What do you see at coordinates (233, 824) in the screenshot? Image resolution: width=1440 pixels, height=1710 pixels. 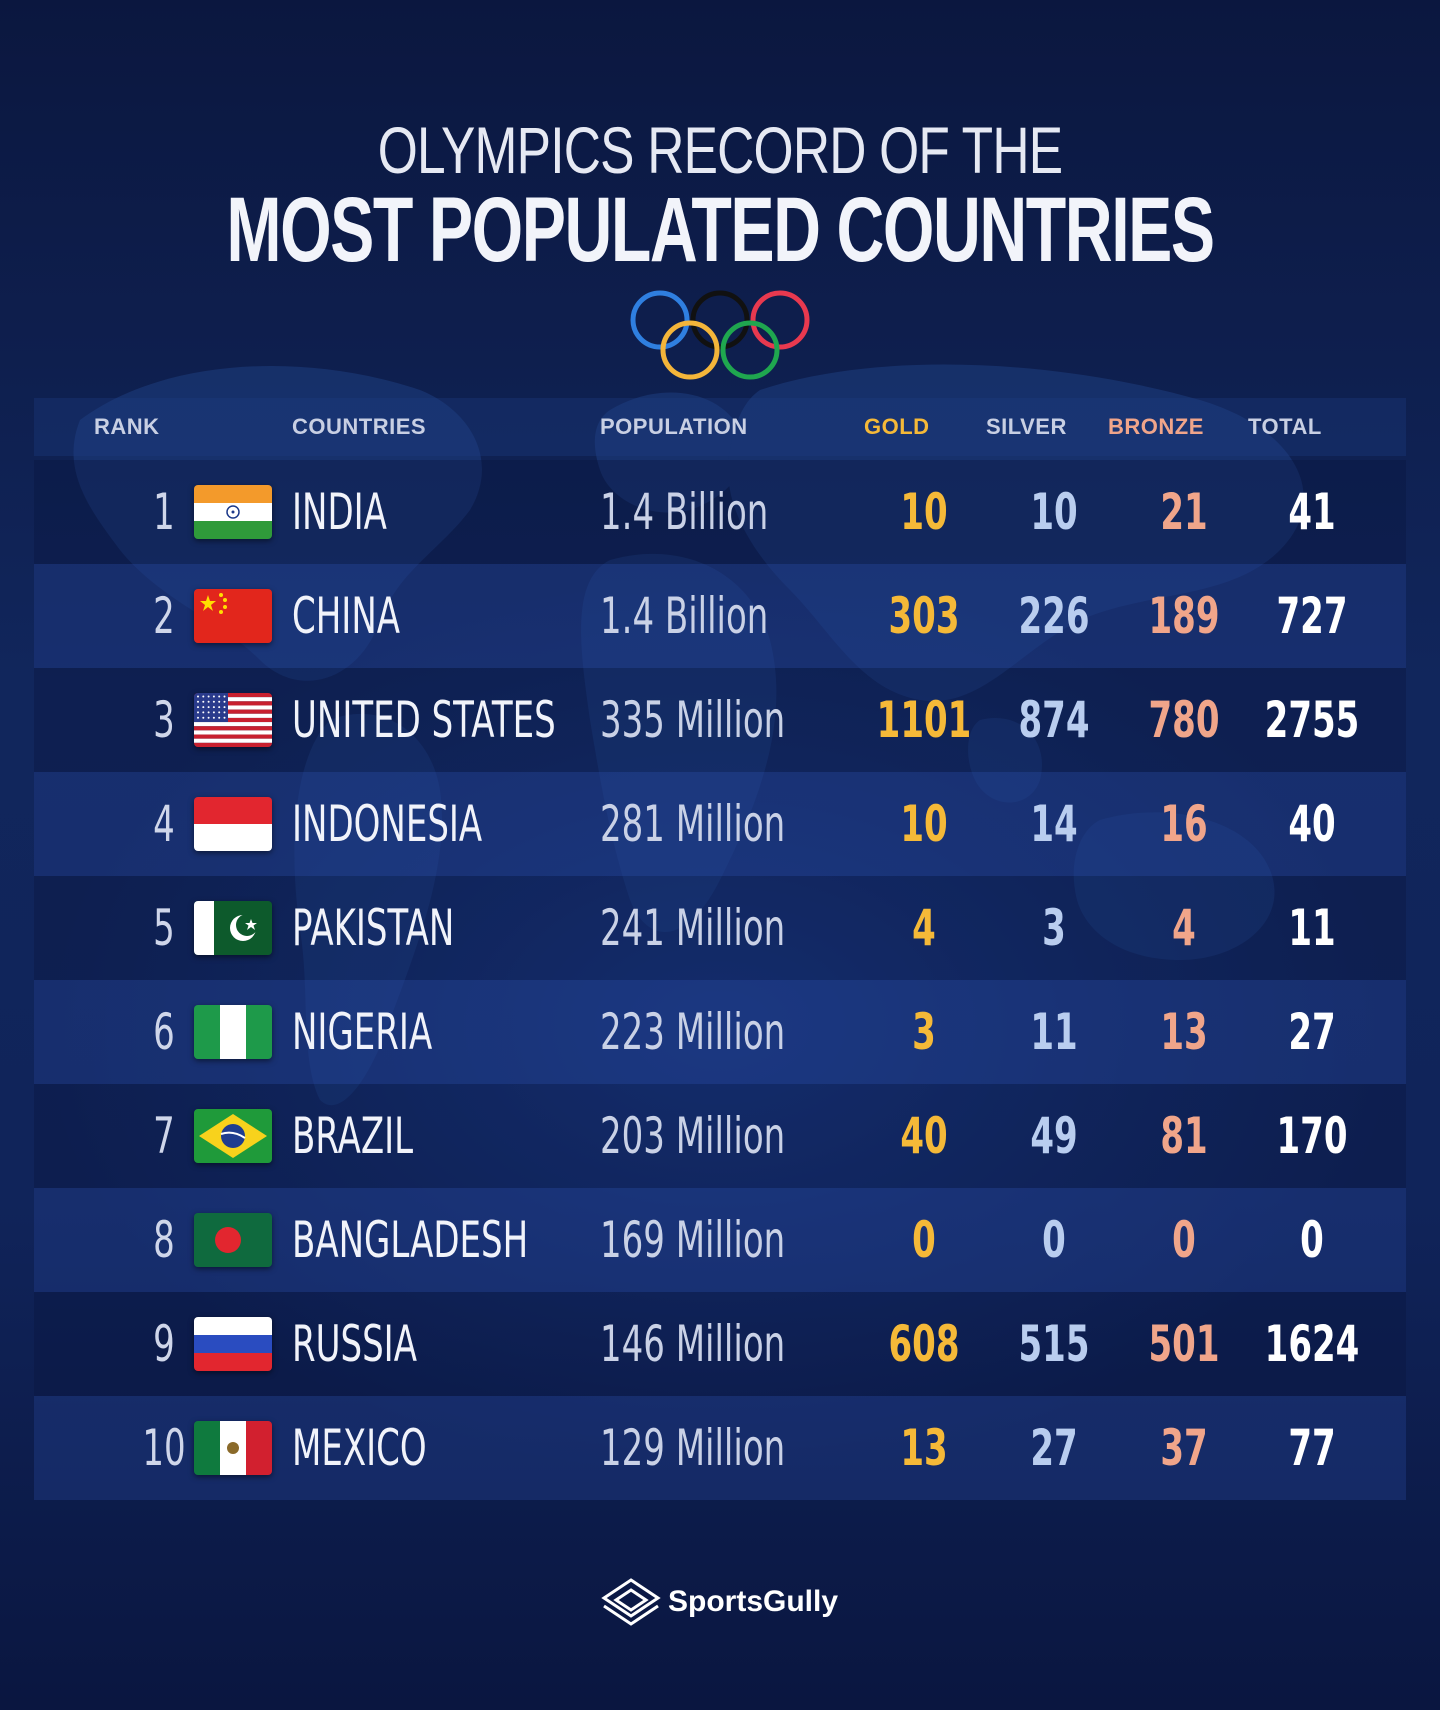 I see `indonesia-flag-icon` at bounding box center [233, 824].